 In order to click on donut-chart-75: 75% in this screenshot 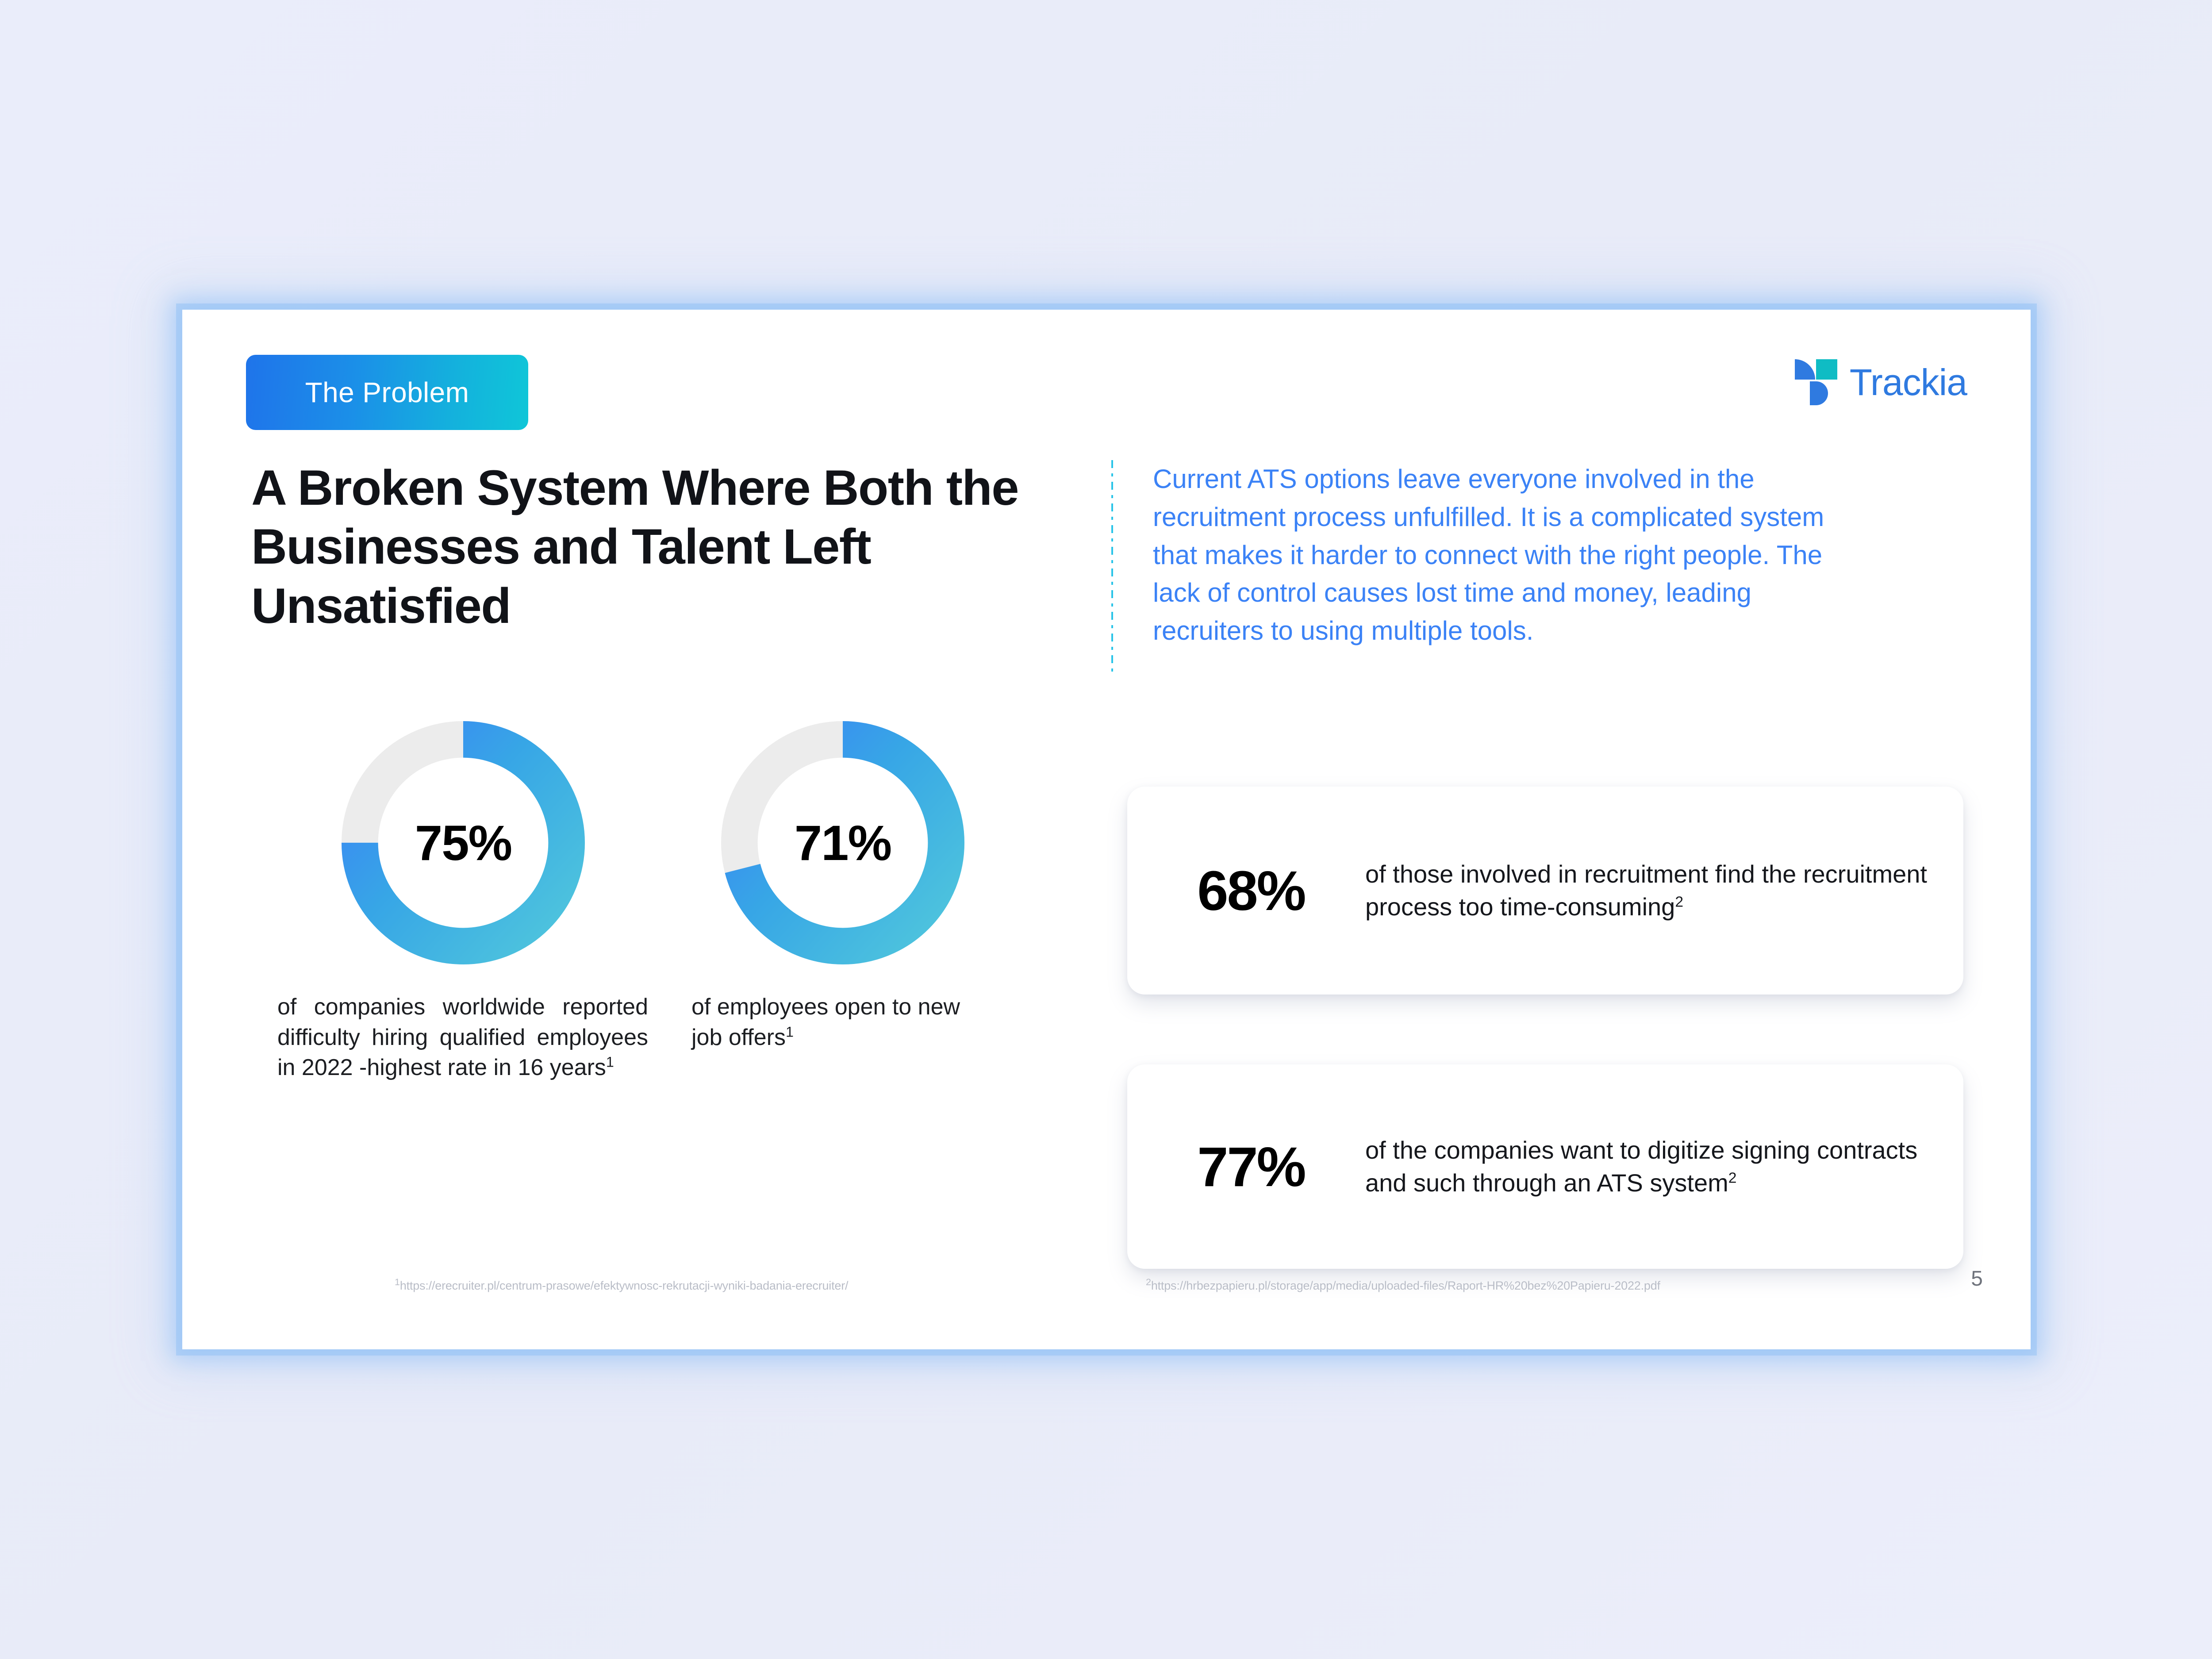, I will do `click(463, 843)`.